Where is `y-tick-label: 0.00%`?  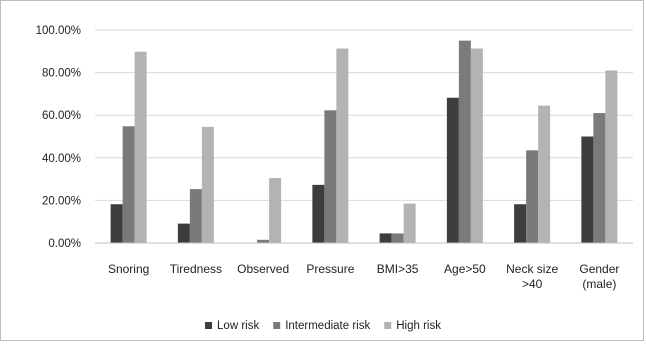 y-tick-label: 0.00% is located at coordinates (64, 244).